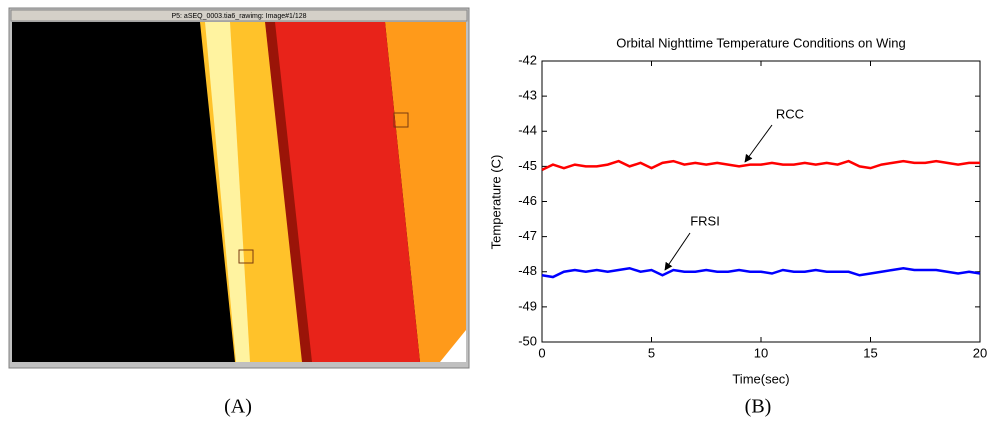 The image size is (988, 429). Describe the element at coordinates (527, 59) in the screenshot. I see `y-tick-label: -42` at that location.